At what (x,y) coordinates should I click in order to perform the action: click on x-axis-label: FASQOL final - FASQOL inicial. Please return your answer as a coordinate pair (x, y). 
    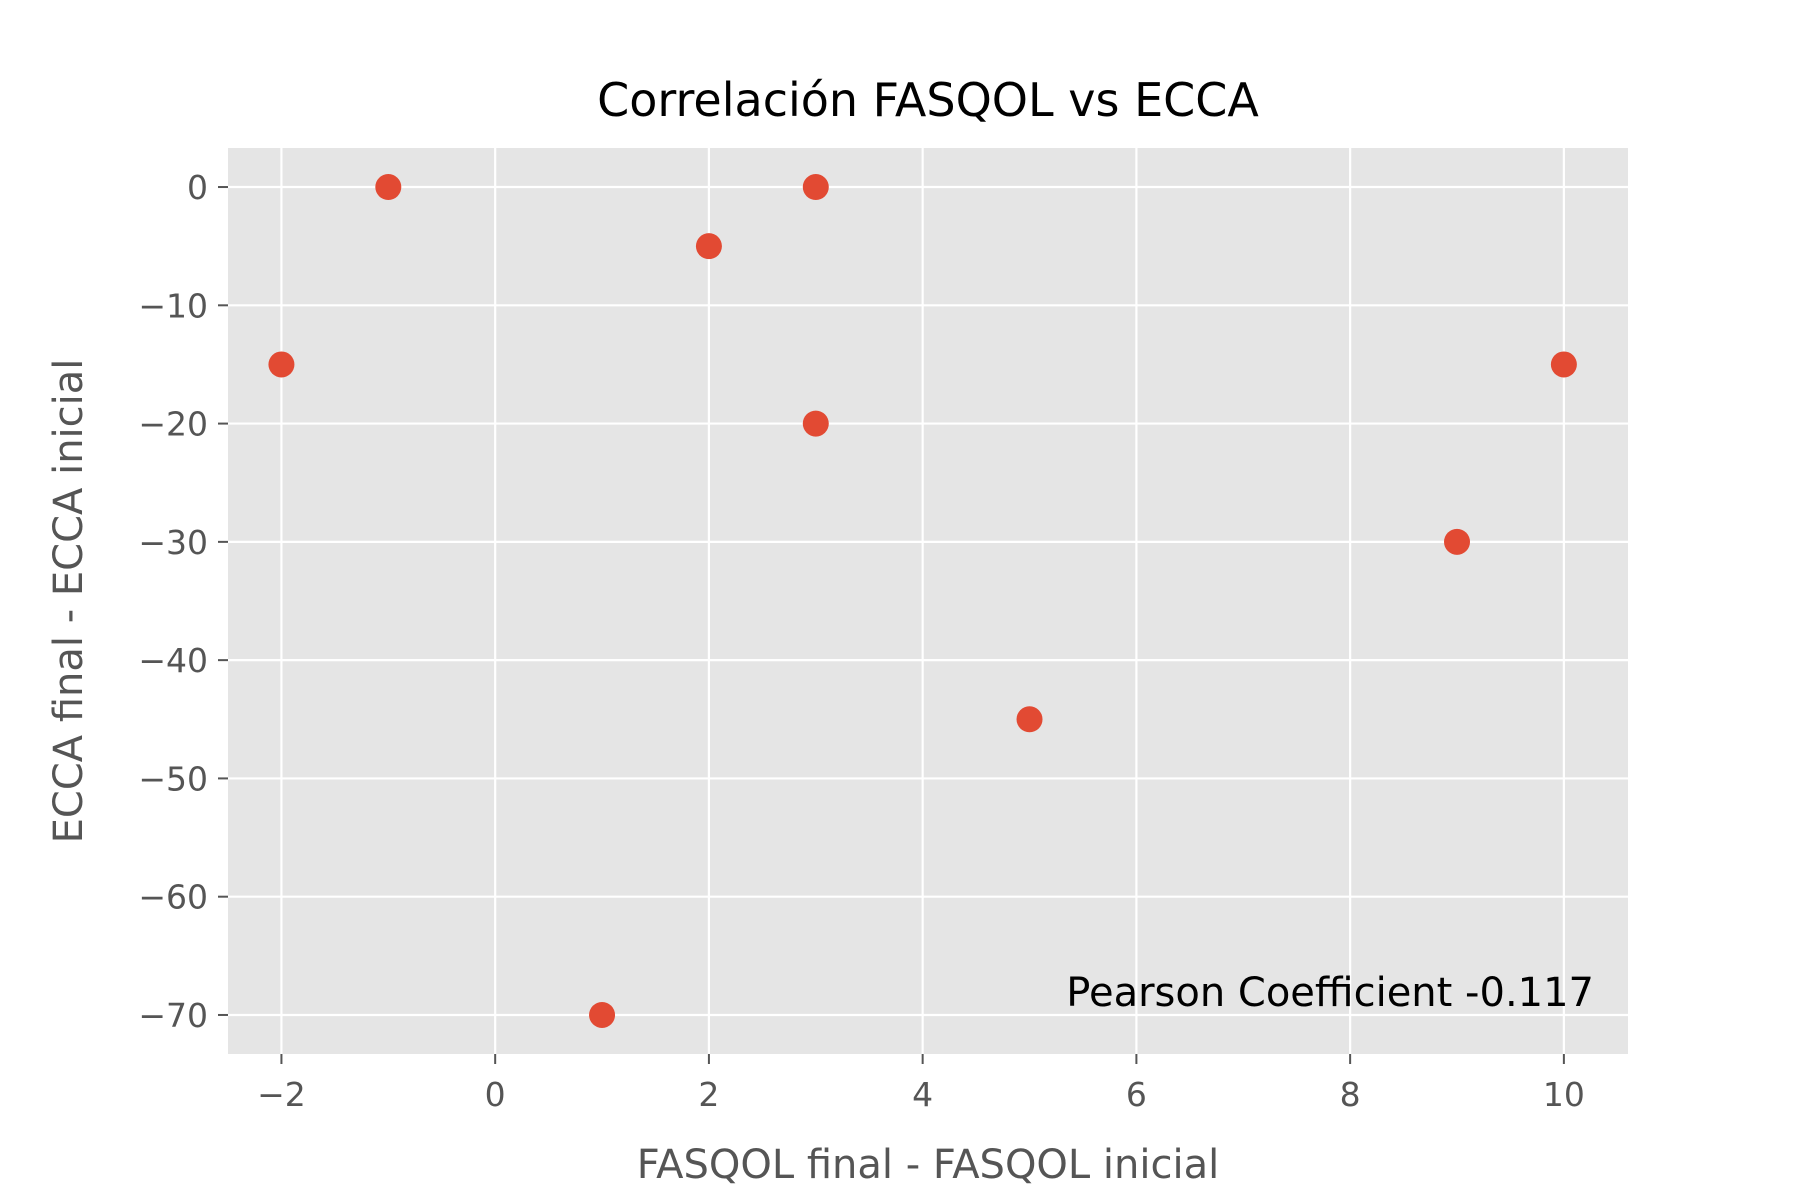
    Looking at the image, I should click on (928, 1165).